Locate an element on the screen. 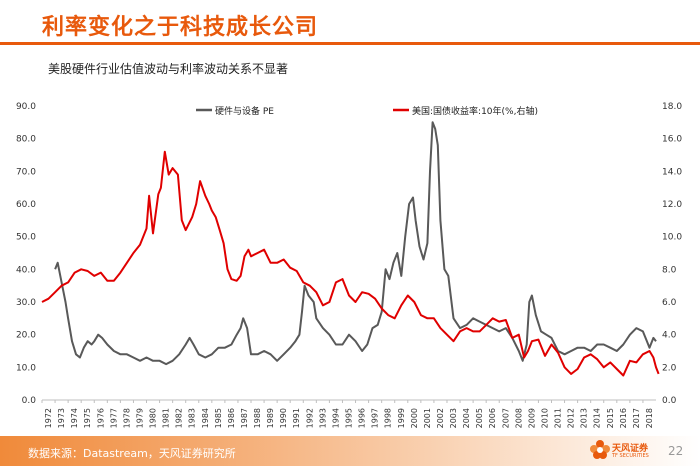 Image resolution: width=700 pixels, height=466 pixels. x-tick-label: 2010 is located at coordinates (544, 418).